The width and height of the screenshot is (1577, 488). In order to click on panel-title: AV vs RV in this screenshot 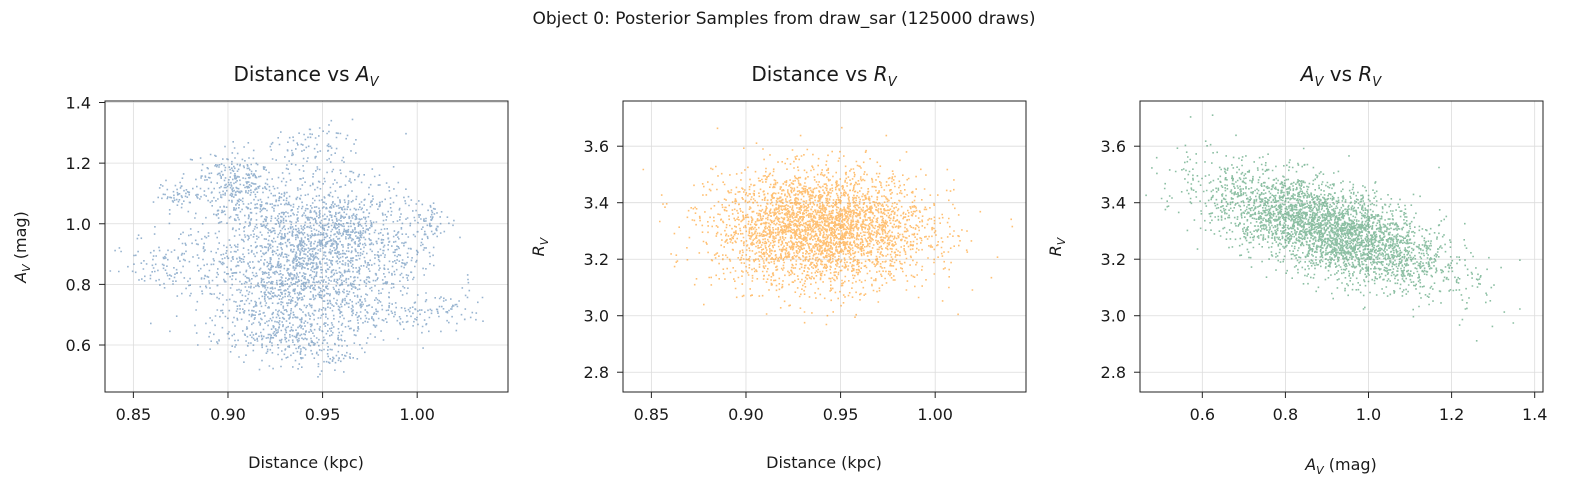, I will do `click(1340, 76)`.